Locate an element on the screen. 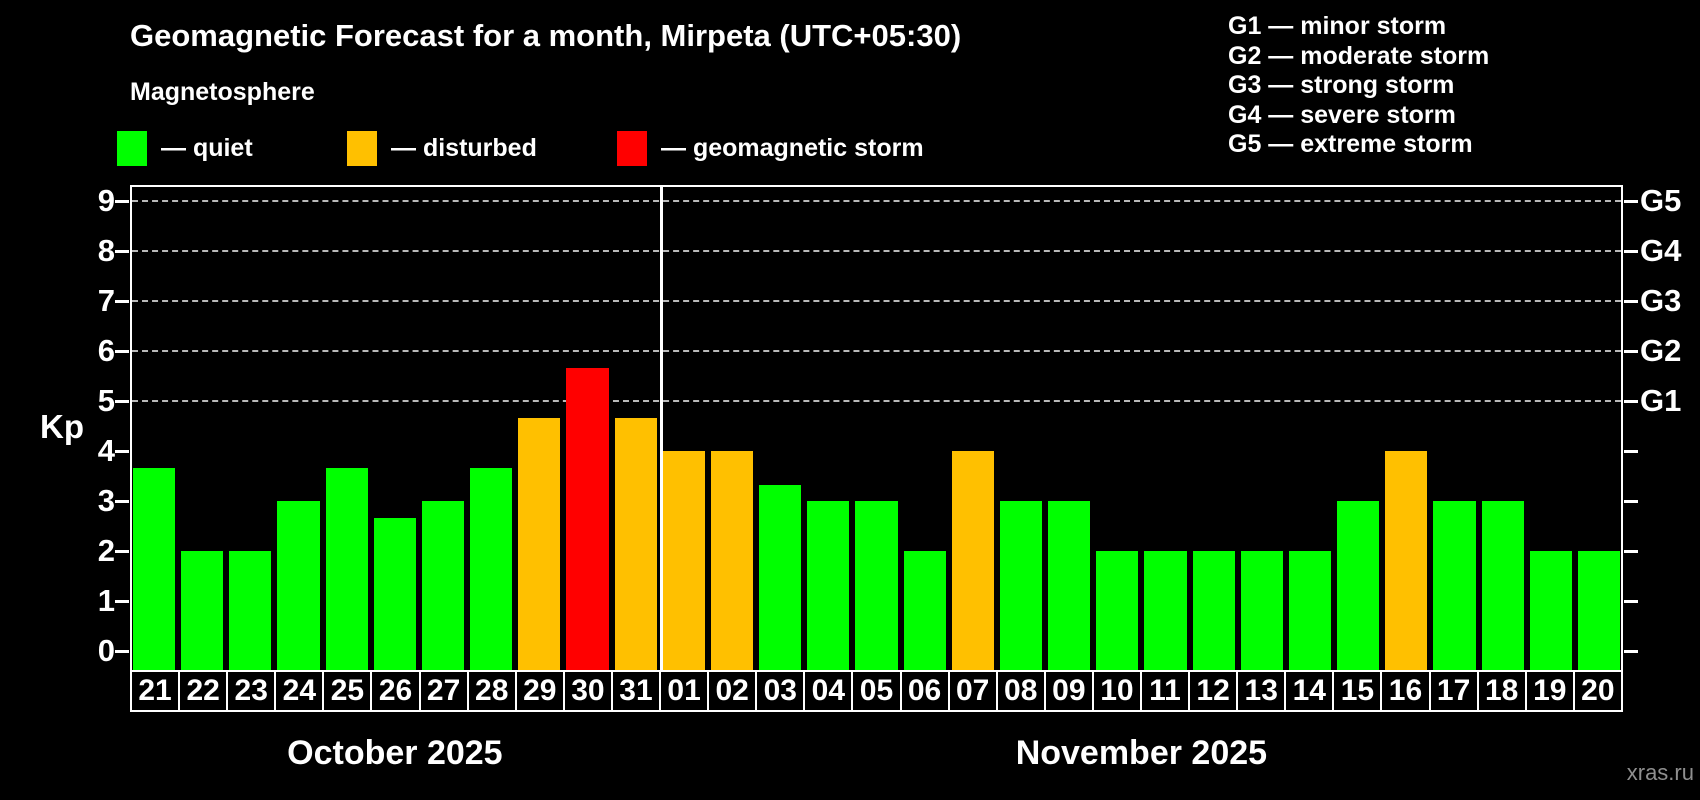 The height and width of the screenshot is (800, 1700). day-label: 12 is located at coordinates (1214, 691).